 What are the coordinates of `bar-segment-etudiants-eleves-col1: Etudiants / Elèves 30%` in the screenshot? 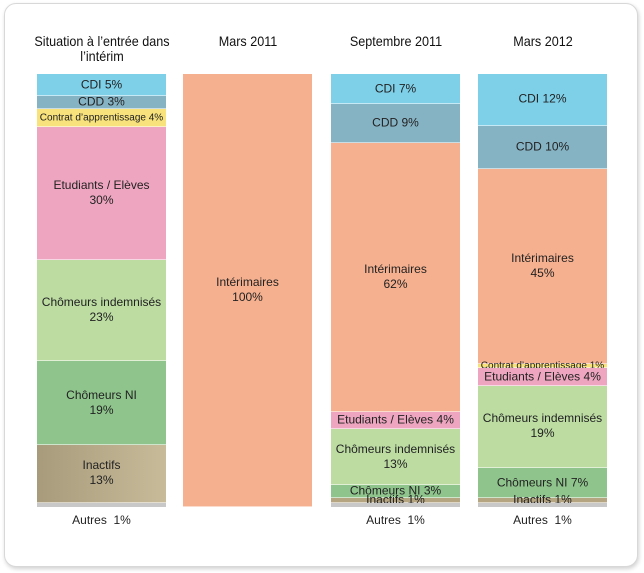 It's located at (101, 193).